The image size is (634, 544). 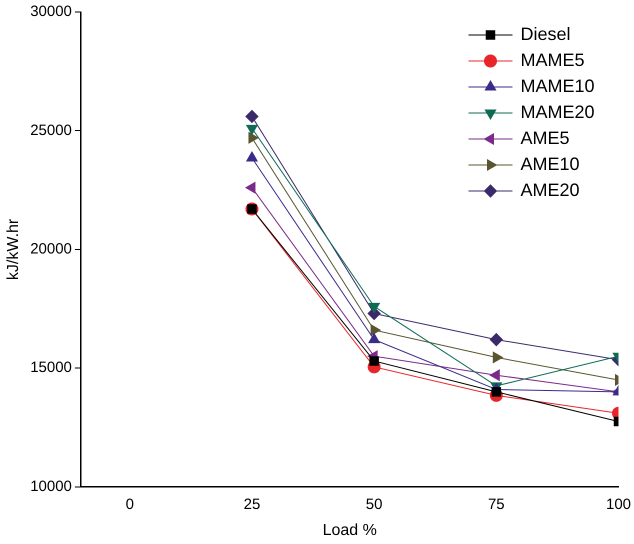 What do you see at coordinates (545, 34) in the screenshot?
I see `legend-label: Diesel` at bounding box center [545, 34].